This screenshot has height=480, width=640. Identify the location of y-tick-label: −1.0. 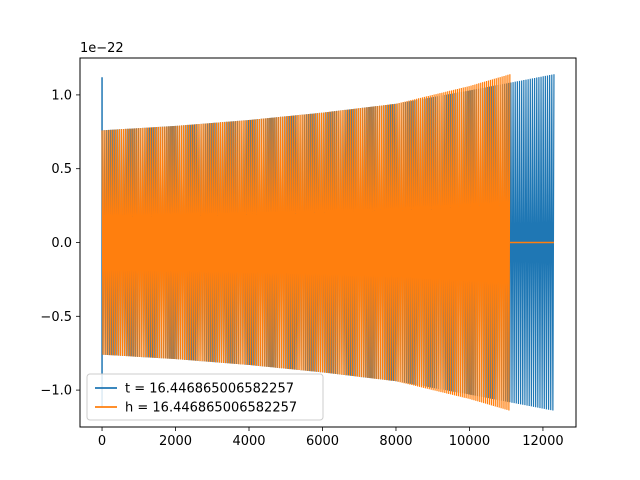
(56, 391).